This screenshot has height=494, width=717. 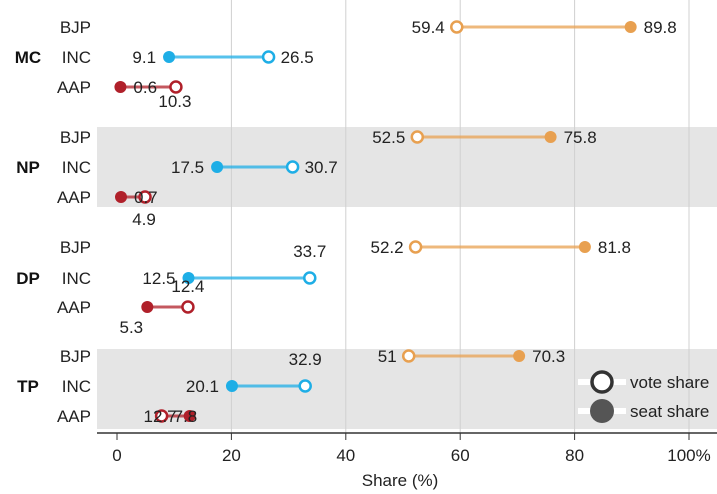 I want to click on legend: vote share seat share, so click(x=643, y=396).